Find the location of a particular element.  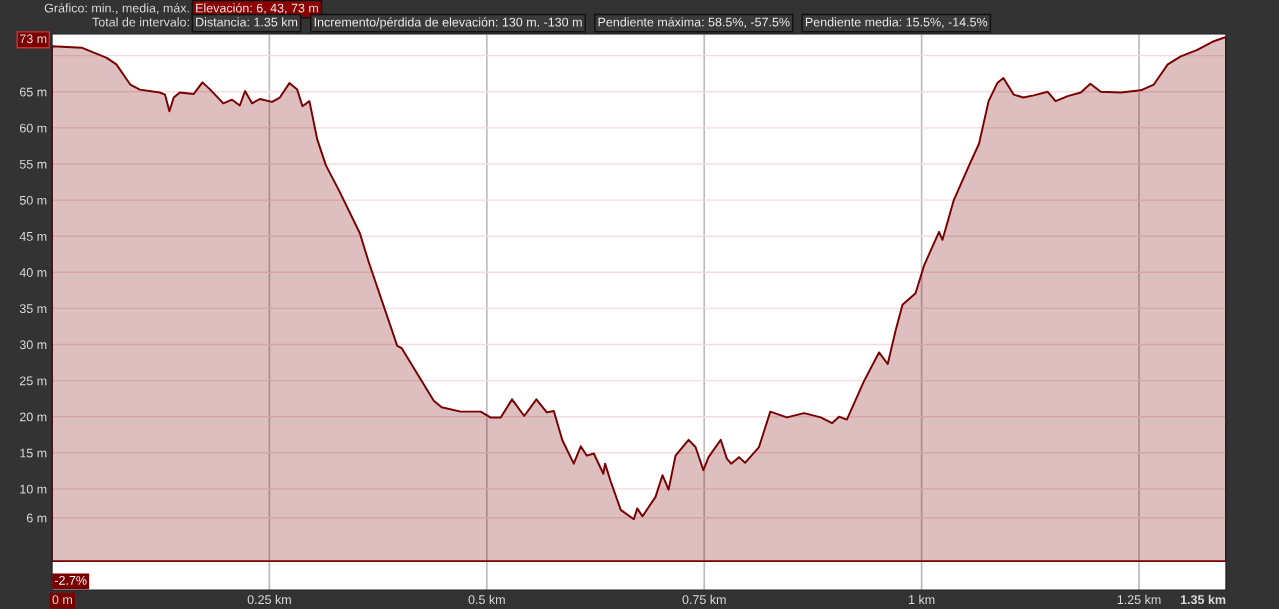

y-tick-label: 20 m is located at coordinates (33, 417).